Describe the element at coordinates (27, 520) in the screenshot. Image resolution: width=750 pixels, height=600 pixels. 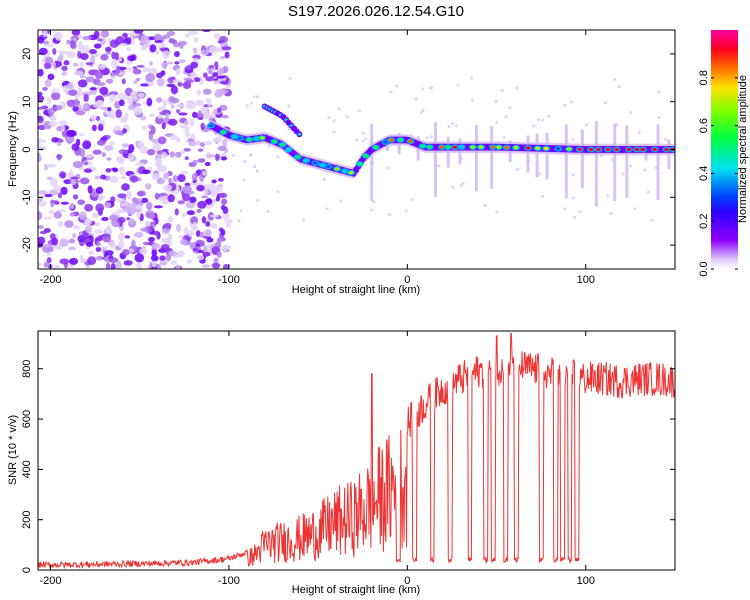
I see `snr-ytick-label: 200` at that location.